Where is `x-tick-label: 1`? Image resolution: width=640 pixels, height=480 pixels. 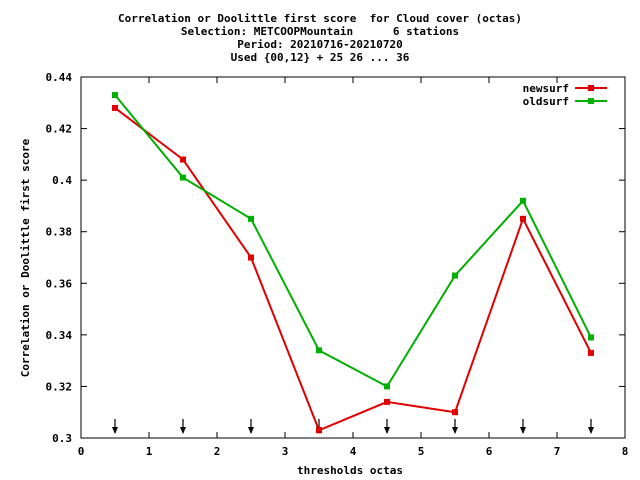 x-tick-label: 1 is located at coordinates (149, 451).